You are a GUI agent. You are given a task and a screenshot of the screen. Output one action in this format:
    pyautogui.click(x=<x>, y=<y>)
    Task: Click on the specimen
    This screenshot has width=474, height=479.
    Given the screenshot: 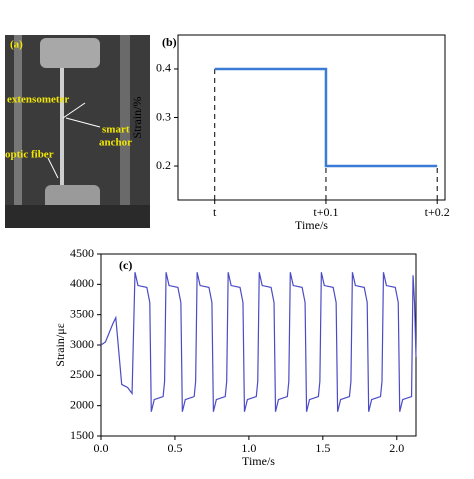 What is the action you would take?
    pyautogui.click(x=62, y=128)
    